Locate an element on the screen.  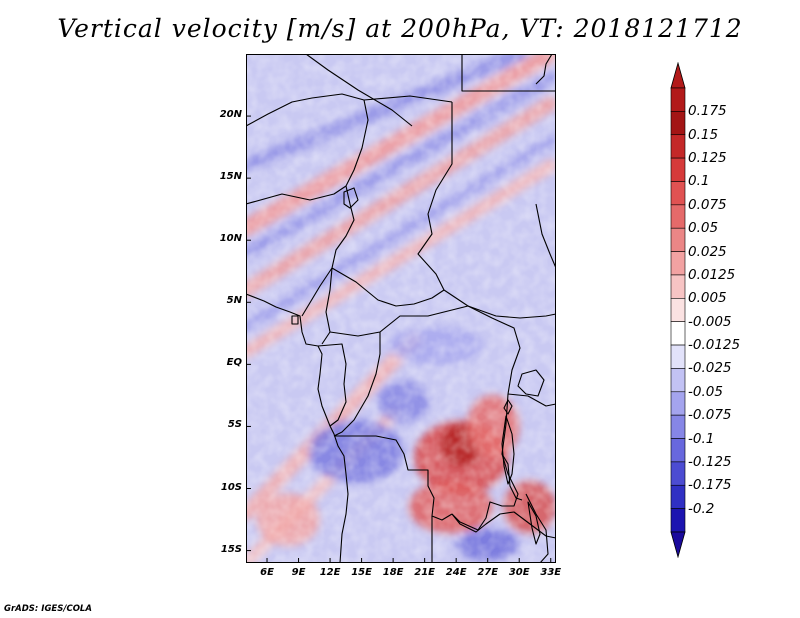
colorbar-label-1: 0.15 is located at coordinates (703, 134).